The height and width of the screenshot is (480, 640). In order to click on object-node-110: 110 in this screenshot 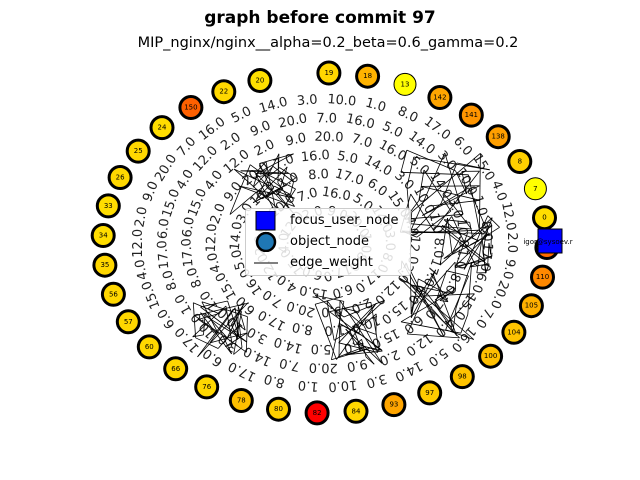, I will do `click(542, 277)`.